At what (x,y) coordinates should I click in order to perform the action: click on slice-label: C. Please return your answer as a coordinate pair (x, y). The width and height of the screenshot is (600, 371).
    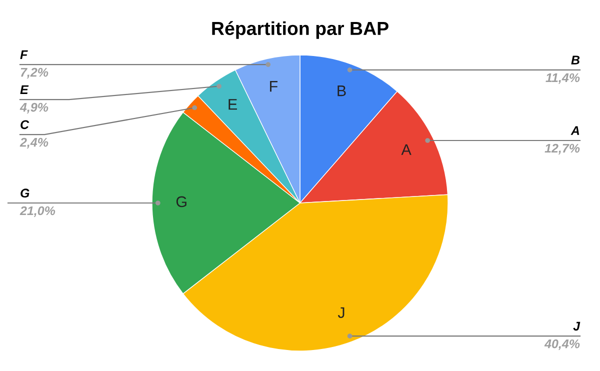
    Looking at the image, I should click on (25, 125).